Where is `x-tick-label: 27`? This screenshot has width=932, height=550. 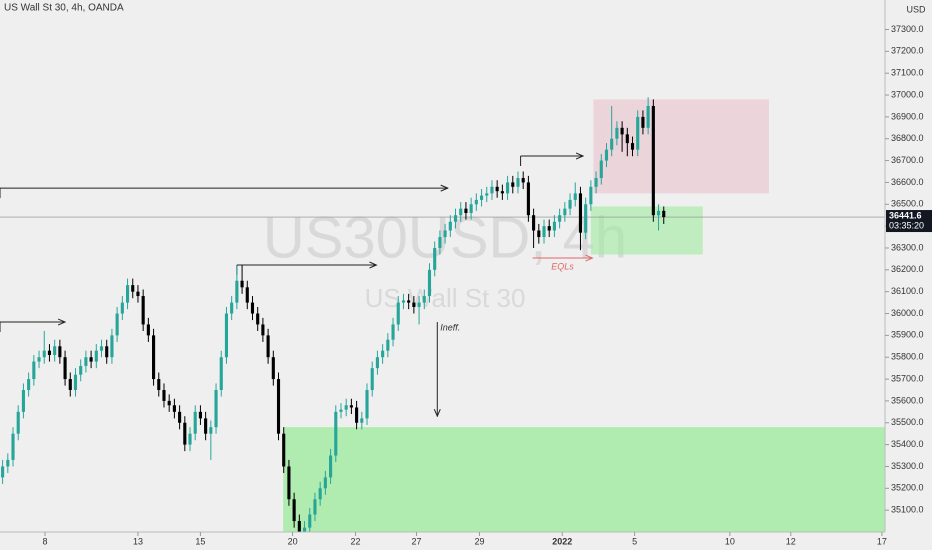
x-tick-label: 27 is located at coordinates (416, 541).